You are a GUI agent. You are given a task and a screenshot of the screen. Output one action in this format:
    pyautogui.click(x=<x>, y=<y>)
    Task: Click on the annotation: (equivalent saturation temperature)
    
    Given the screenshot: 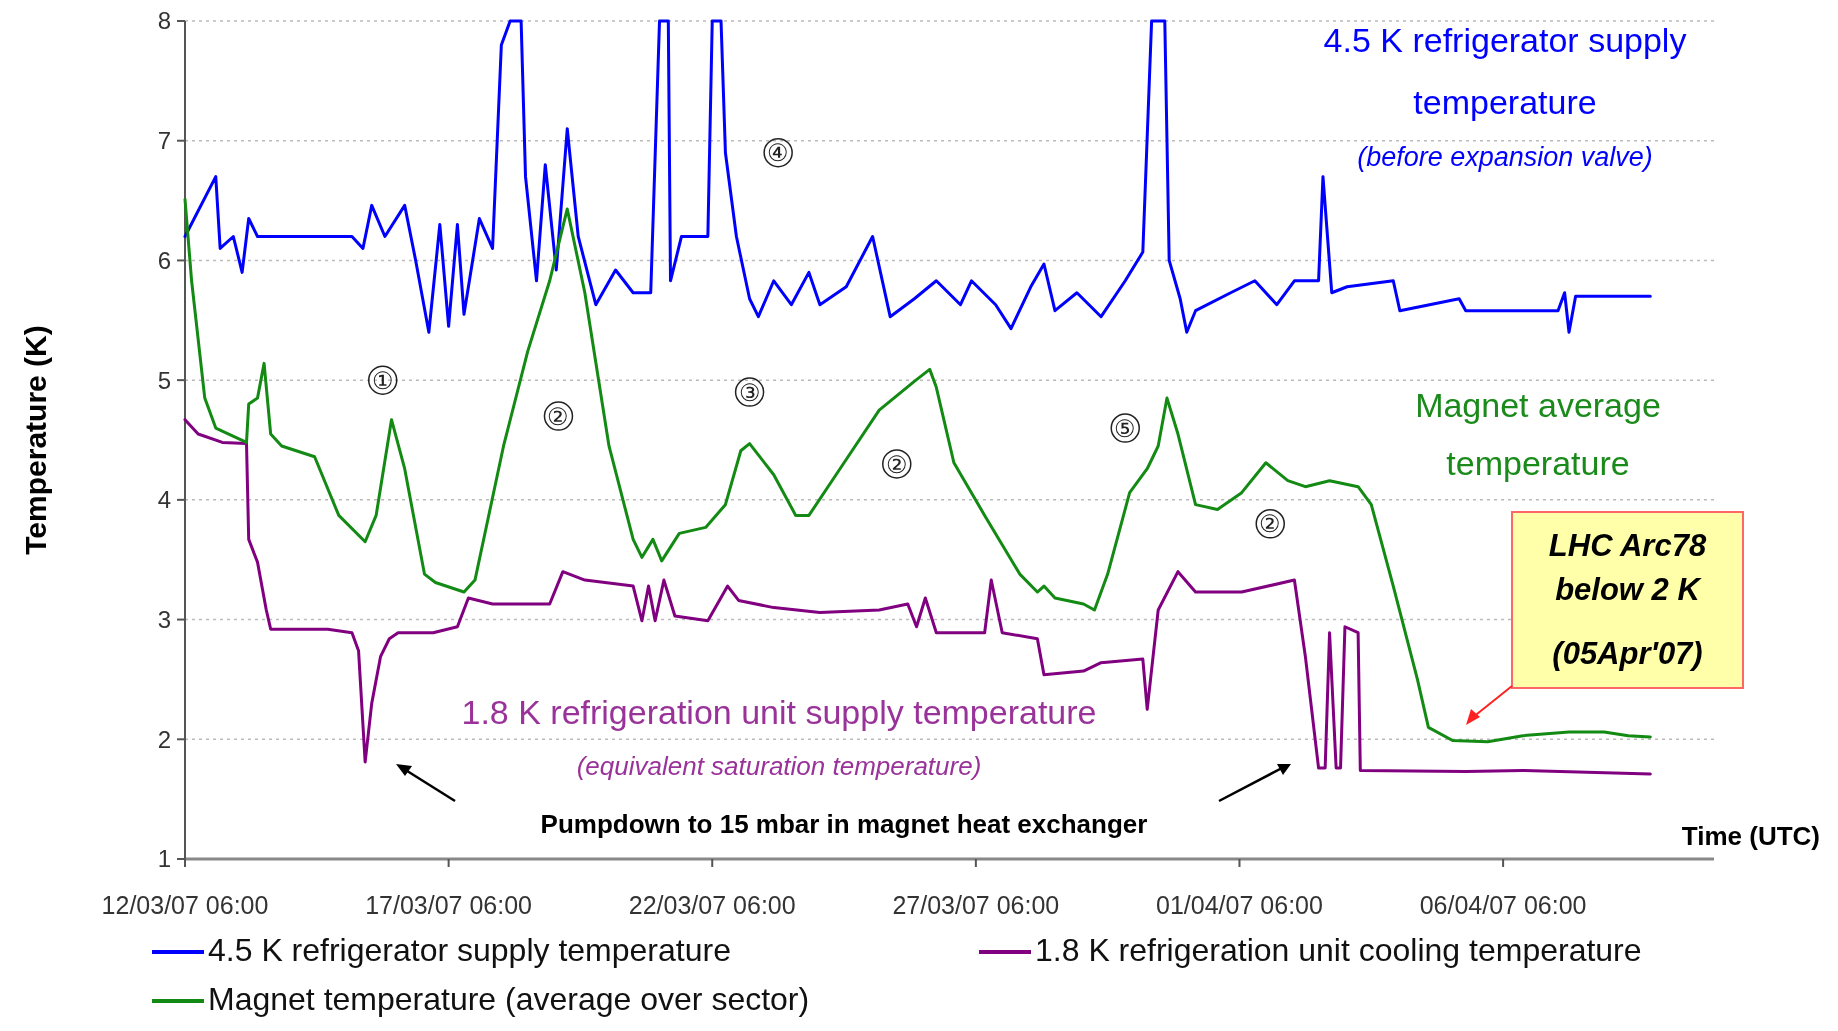 What is the action you would take?
    pyautogui.click(x=779, y=766)
    